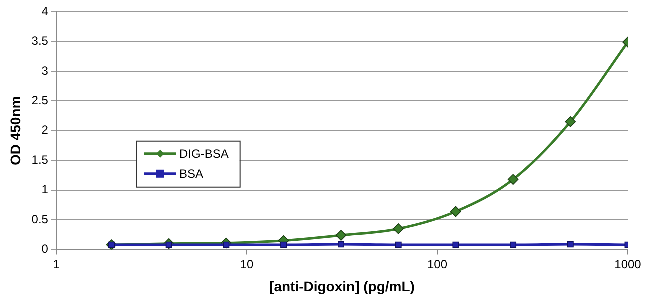 This screenshot has height=302, width=650. I want to click on legend-label: DIG-BSA, so click(204, 154).